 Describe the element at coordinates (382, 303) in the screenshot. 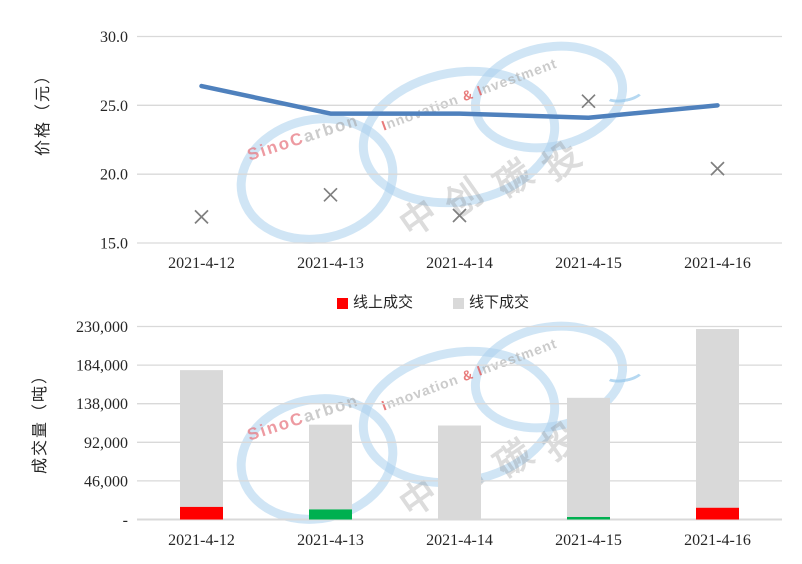

I see `legend-label-online: 线上成交` at that location.